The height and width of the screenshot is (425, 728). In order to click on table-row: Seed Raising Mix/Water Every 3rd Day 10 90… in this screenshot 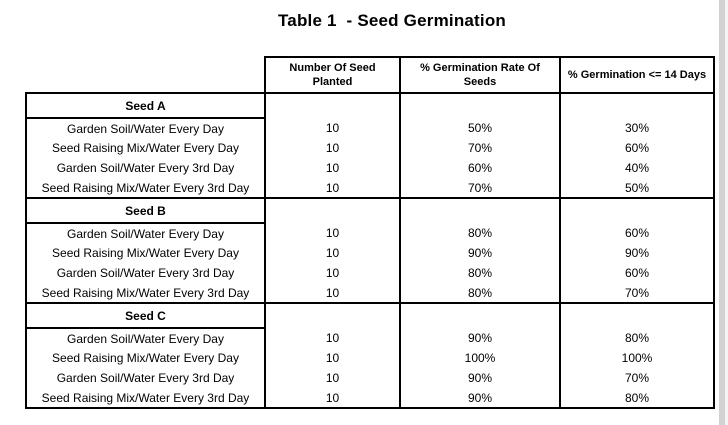, I will do `click(370, 398)`.